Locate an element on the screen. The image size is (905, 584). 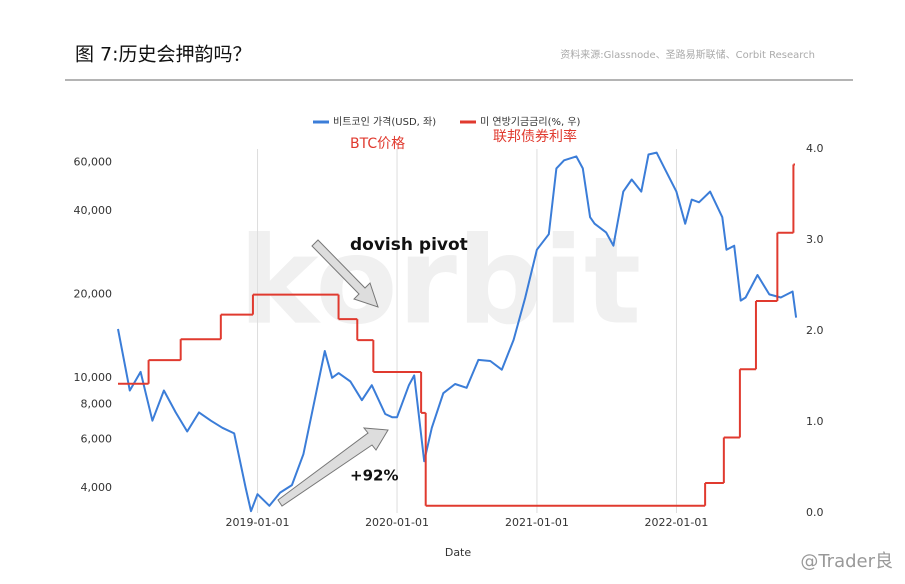
y2-tick-label: 4.0 is located at coordinates (815, 148).